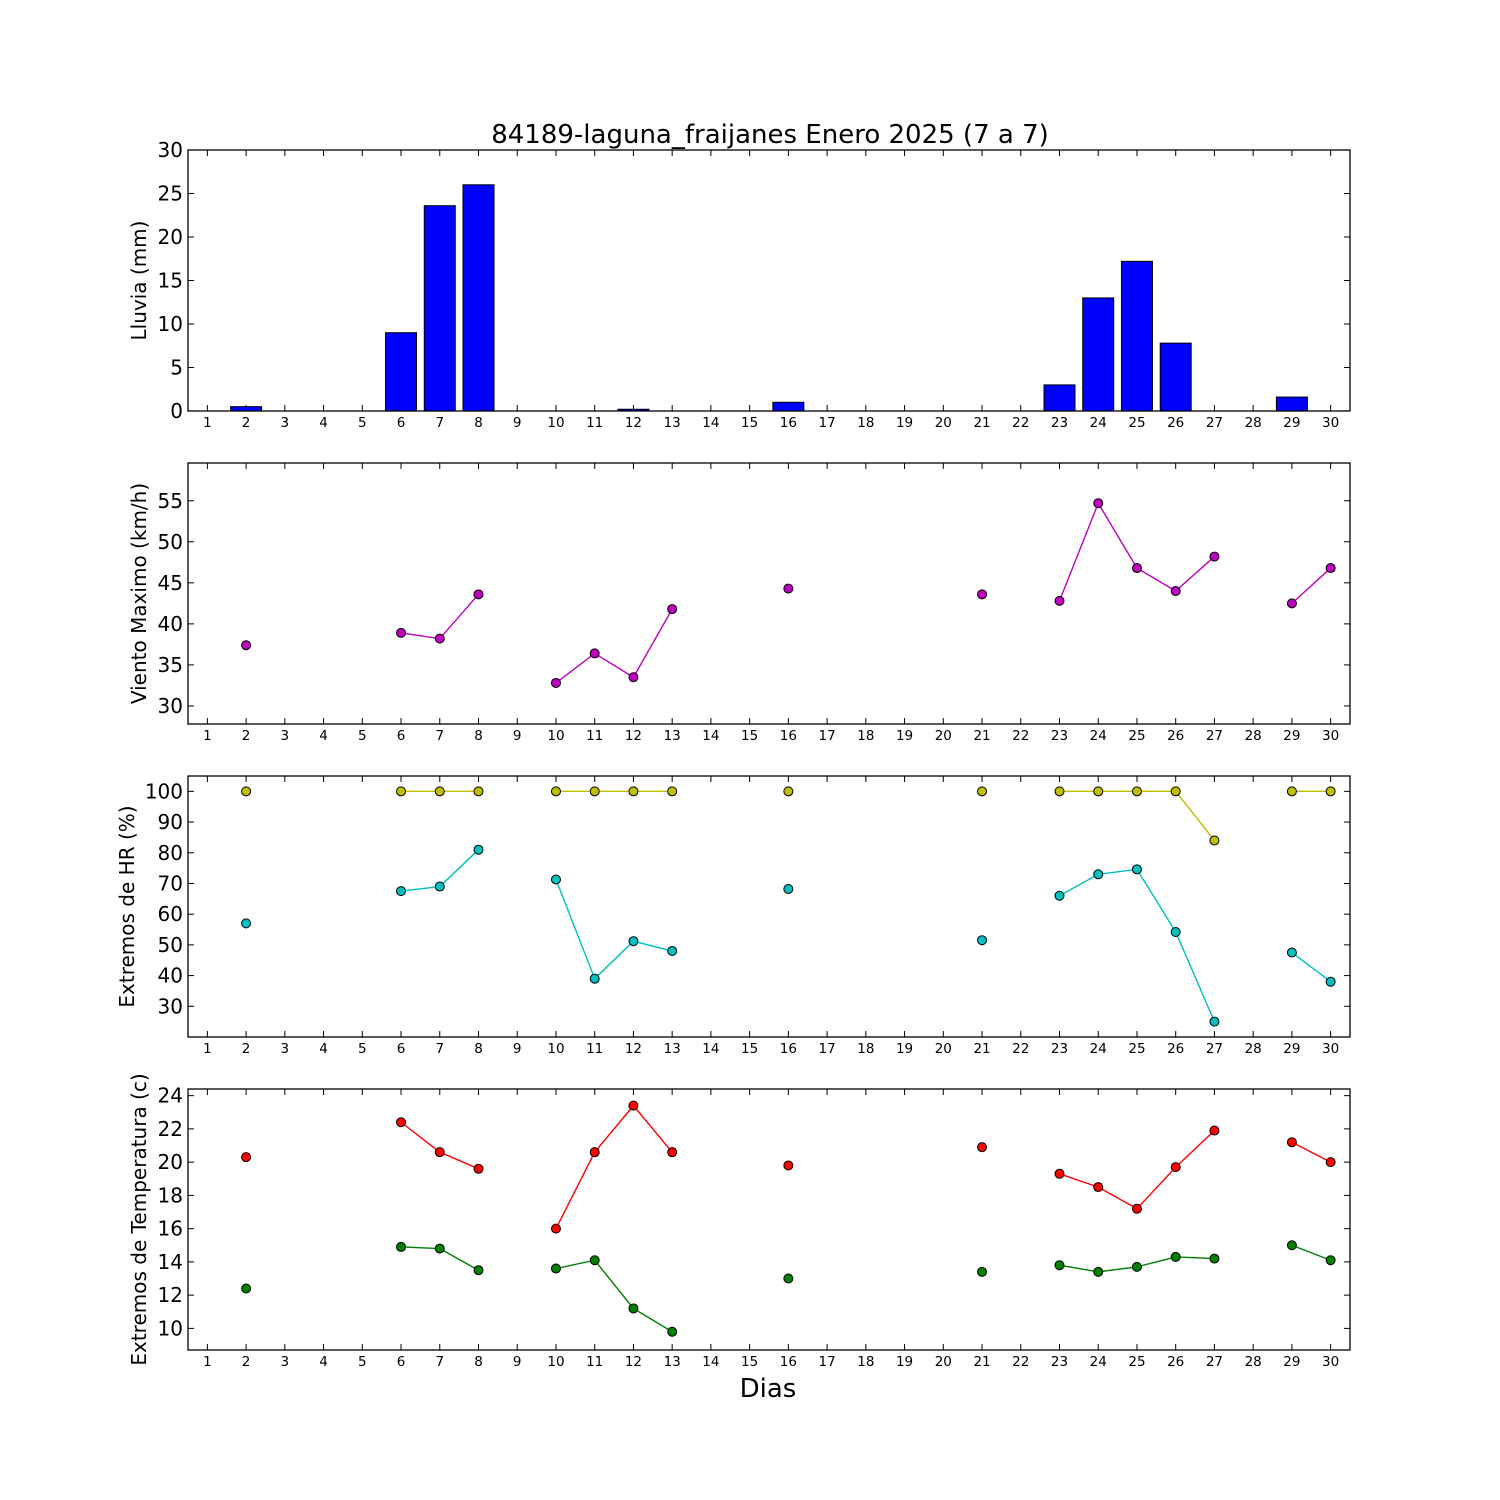 The height and width of the screenshot is (1500, 1500). I want to click on x-tick-label: 17, so click(827, 423).